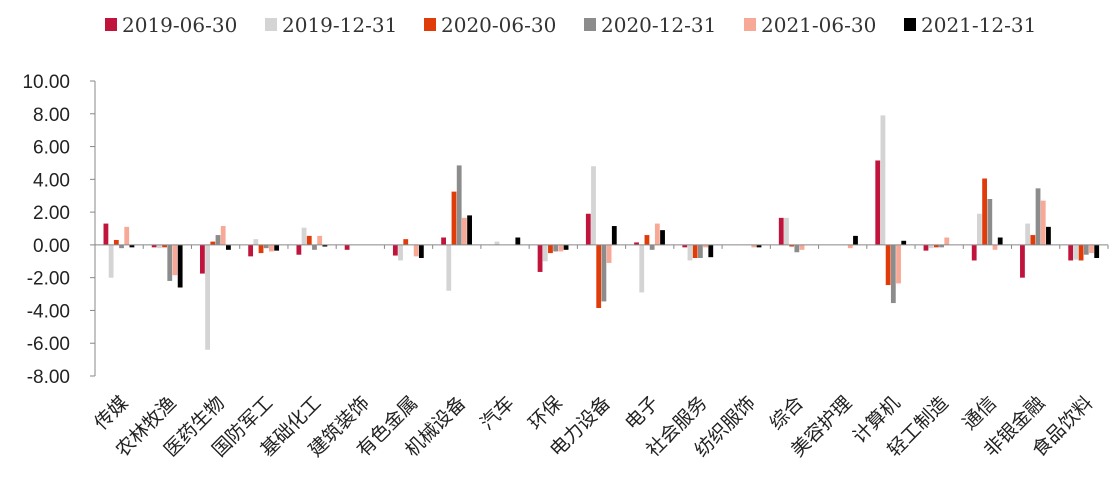 The image size is (1119, 486). What do you see at coordinates (48, 344) in the screenshot?
I see `y-tick-label: -6.00` at bounding box center [48, 344].